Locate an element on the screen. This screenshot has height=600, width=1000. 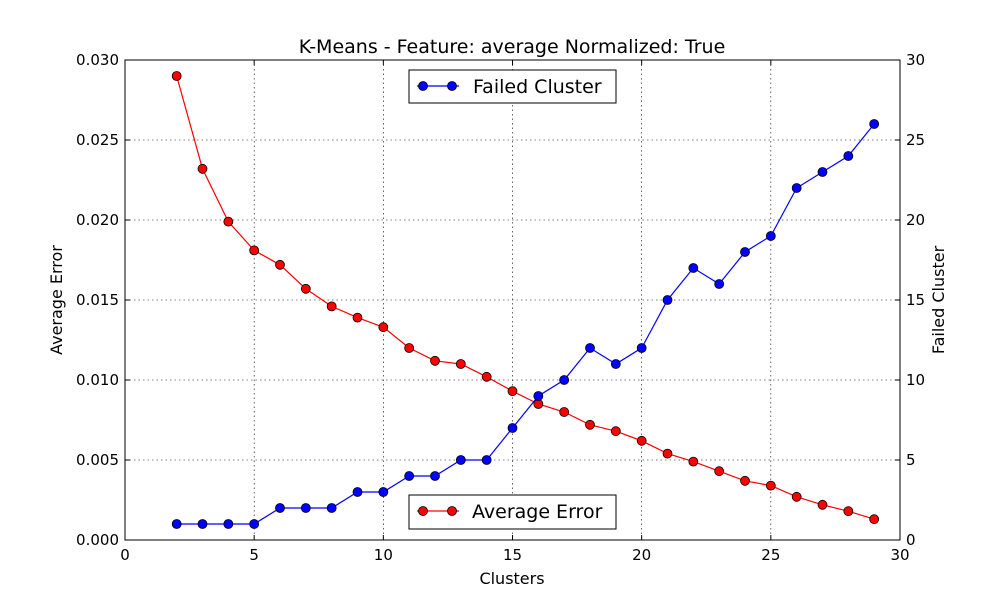
y-left-tick-label: 0.015 is located at coordinates (97, 300).